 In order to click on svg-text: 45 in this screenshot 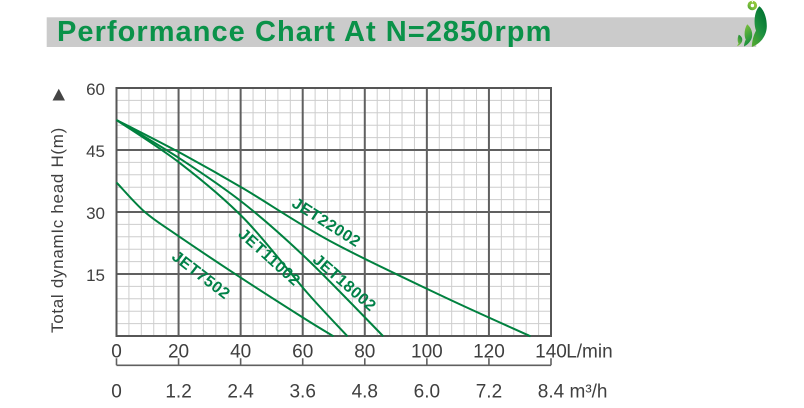, I will do `click(95, 151)`.